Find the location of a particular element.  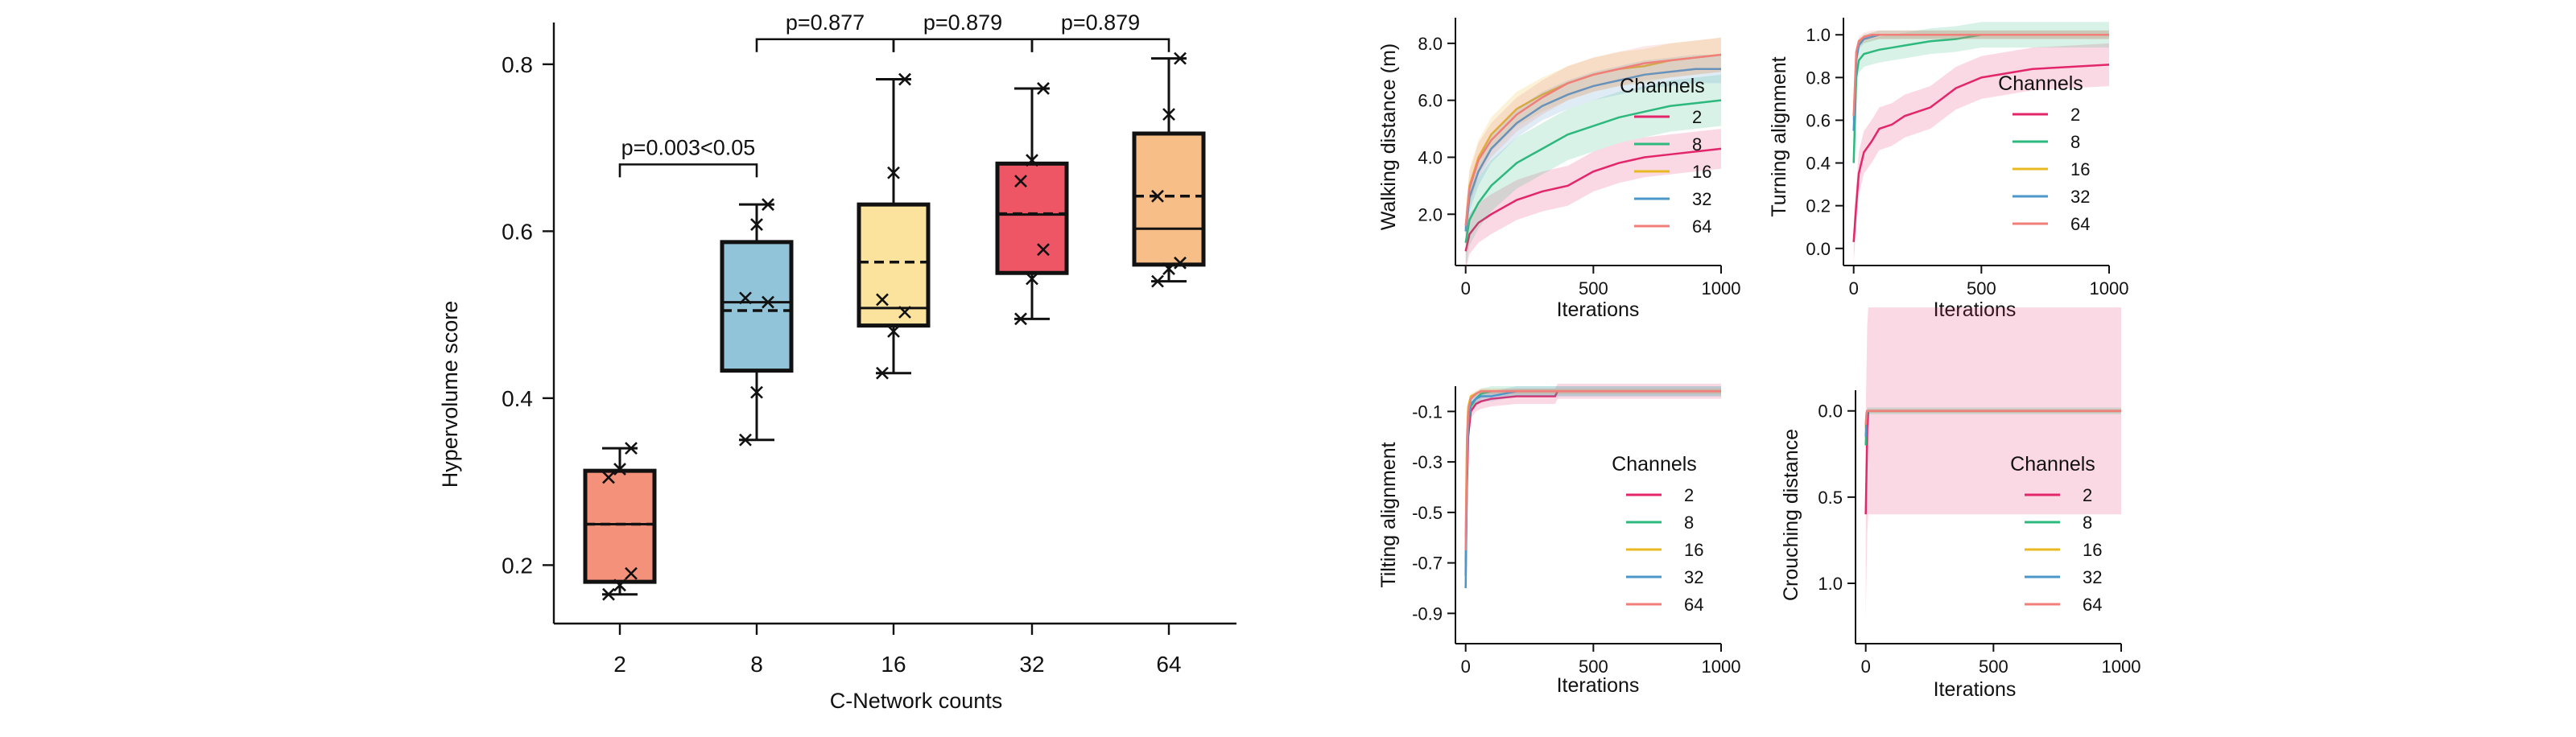

x-tick-label: 2 is located at coordinates (619, 664).